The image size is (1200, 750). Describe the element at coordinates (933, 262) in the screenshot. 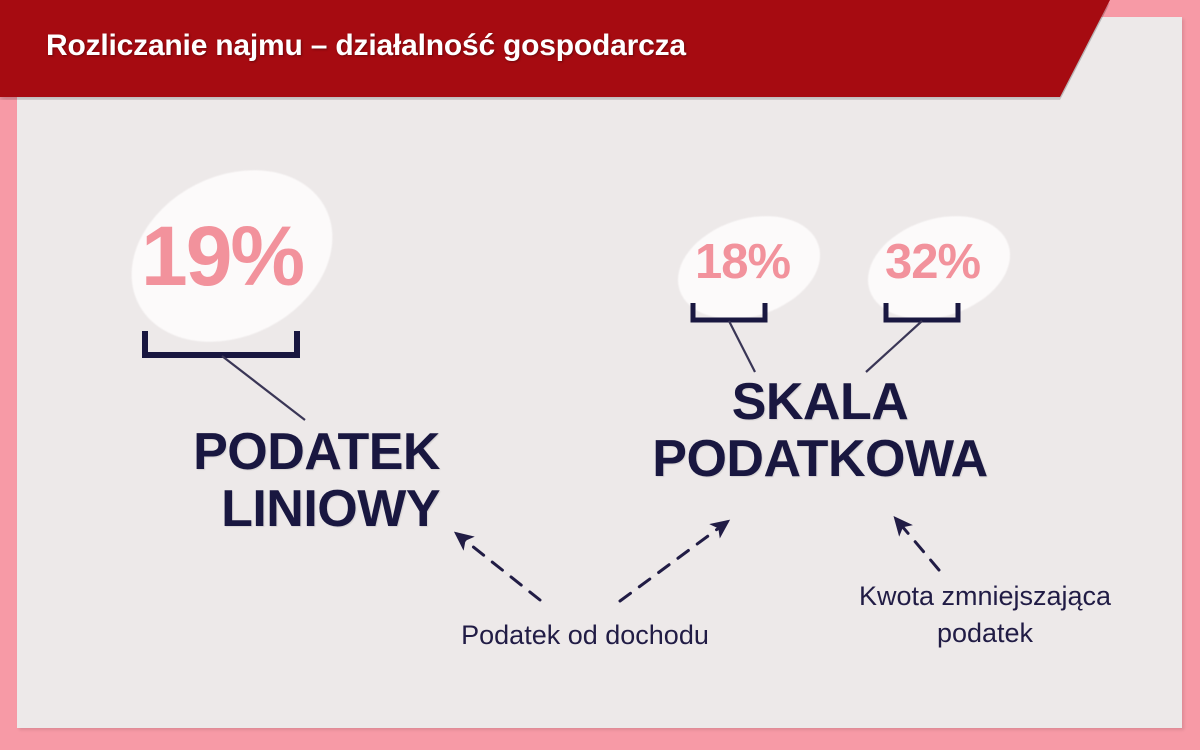

I see `rate-value-32: 32%` at that location.